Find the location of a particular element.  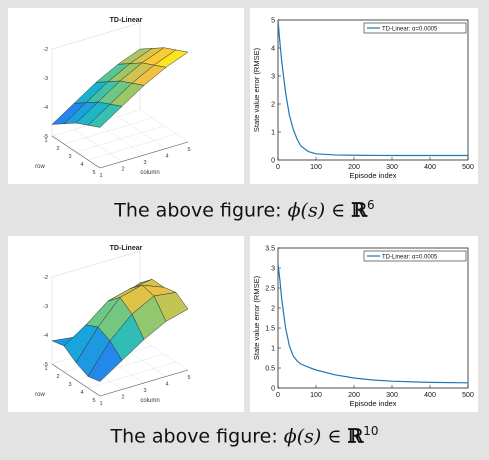

caption-top: The above figure: ϕ(s) ∈ ℝ6 is located at coordinates (244, 209).